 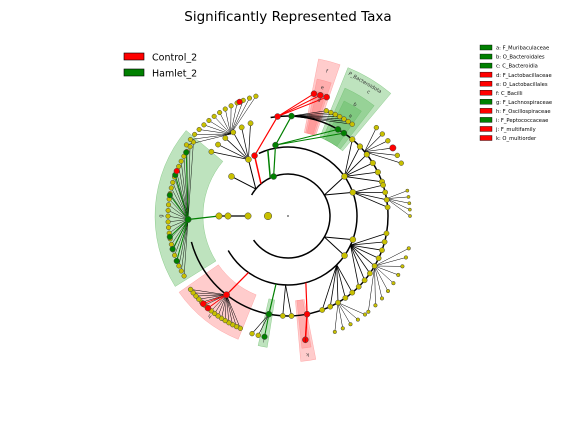 What do you see at coordinates (486, 111) in the screenshot?
I see `key-swatch-h` at bounding box center [486, 111].